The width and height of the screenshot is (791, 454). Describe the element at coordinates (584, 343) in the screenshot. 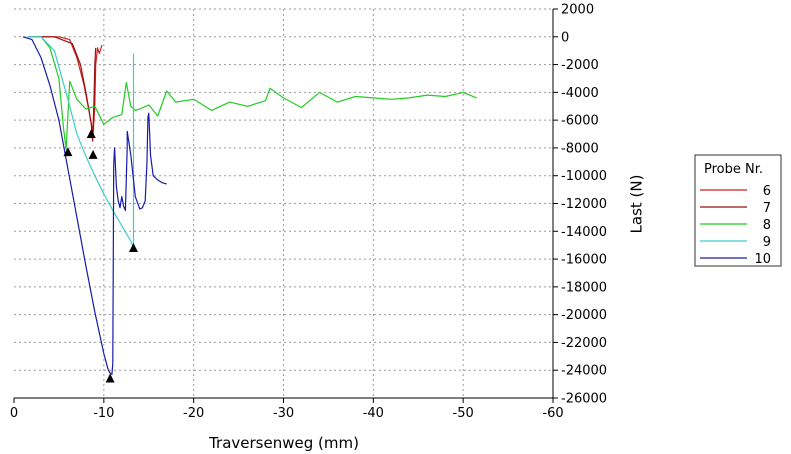

I see `y-tick-label: -22000` at that location.